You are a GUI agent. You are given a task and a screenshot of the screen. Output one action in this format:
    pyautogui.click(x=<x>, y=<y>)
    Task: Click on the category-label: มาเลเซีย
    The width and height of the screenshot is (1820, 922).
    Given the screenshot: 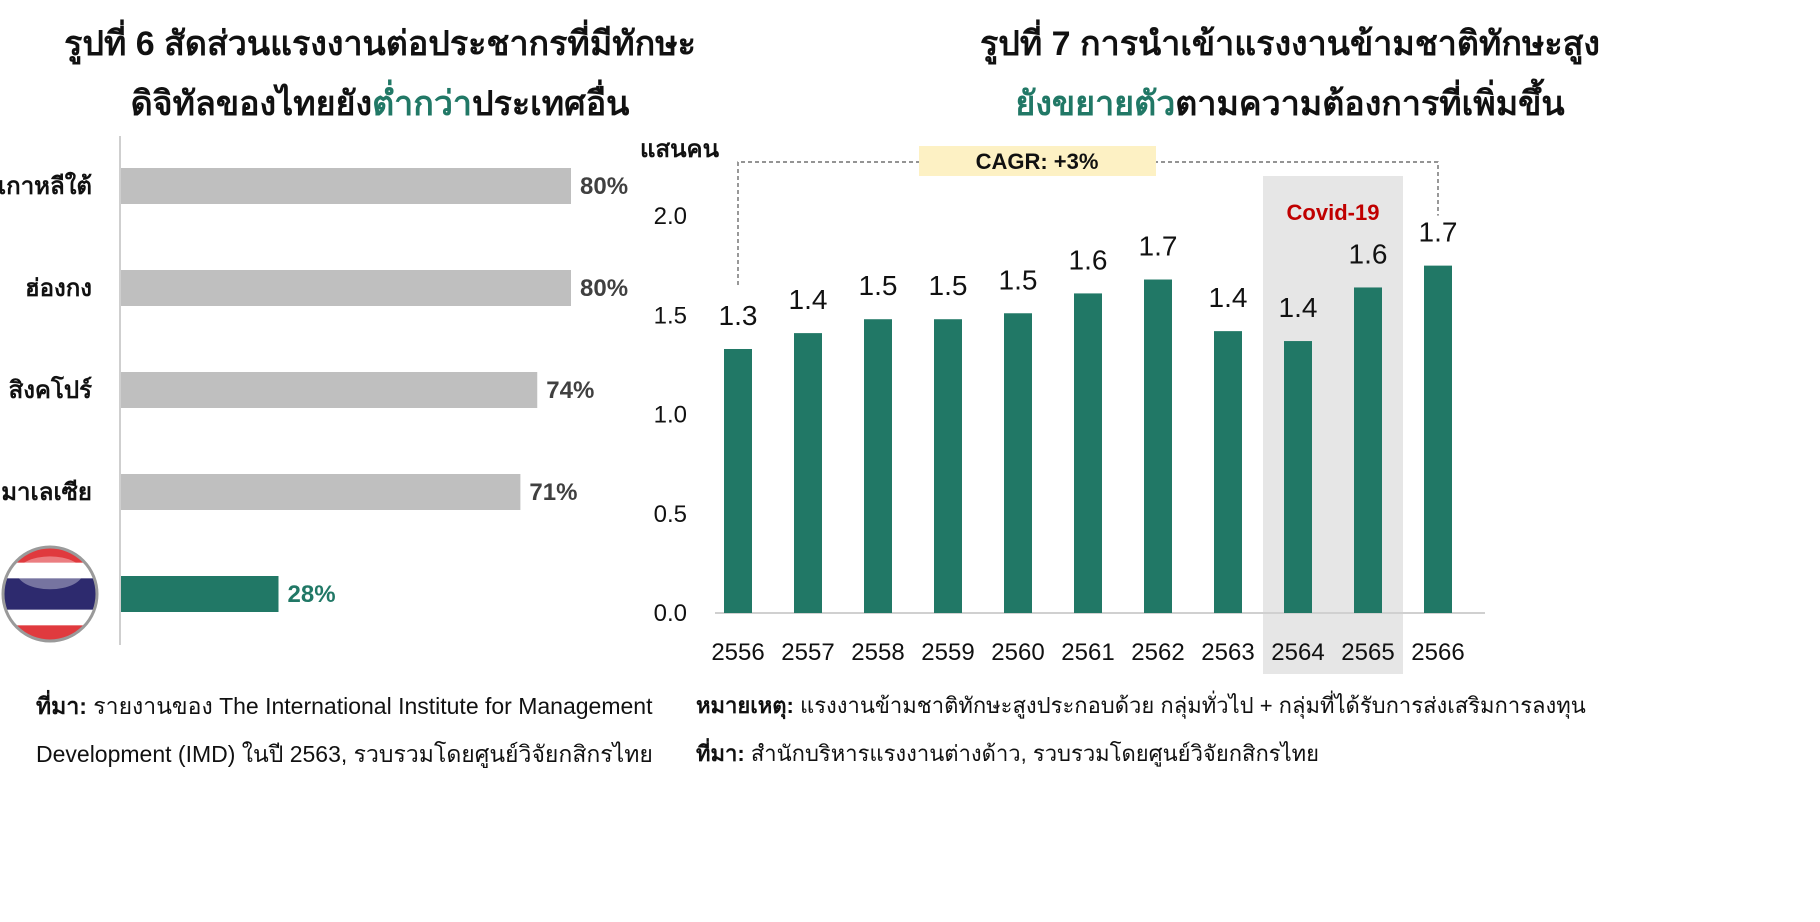 What is the action you would take?
    pyautogui.click(x=46, y=492)
    